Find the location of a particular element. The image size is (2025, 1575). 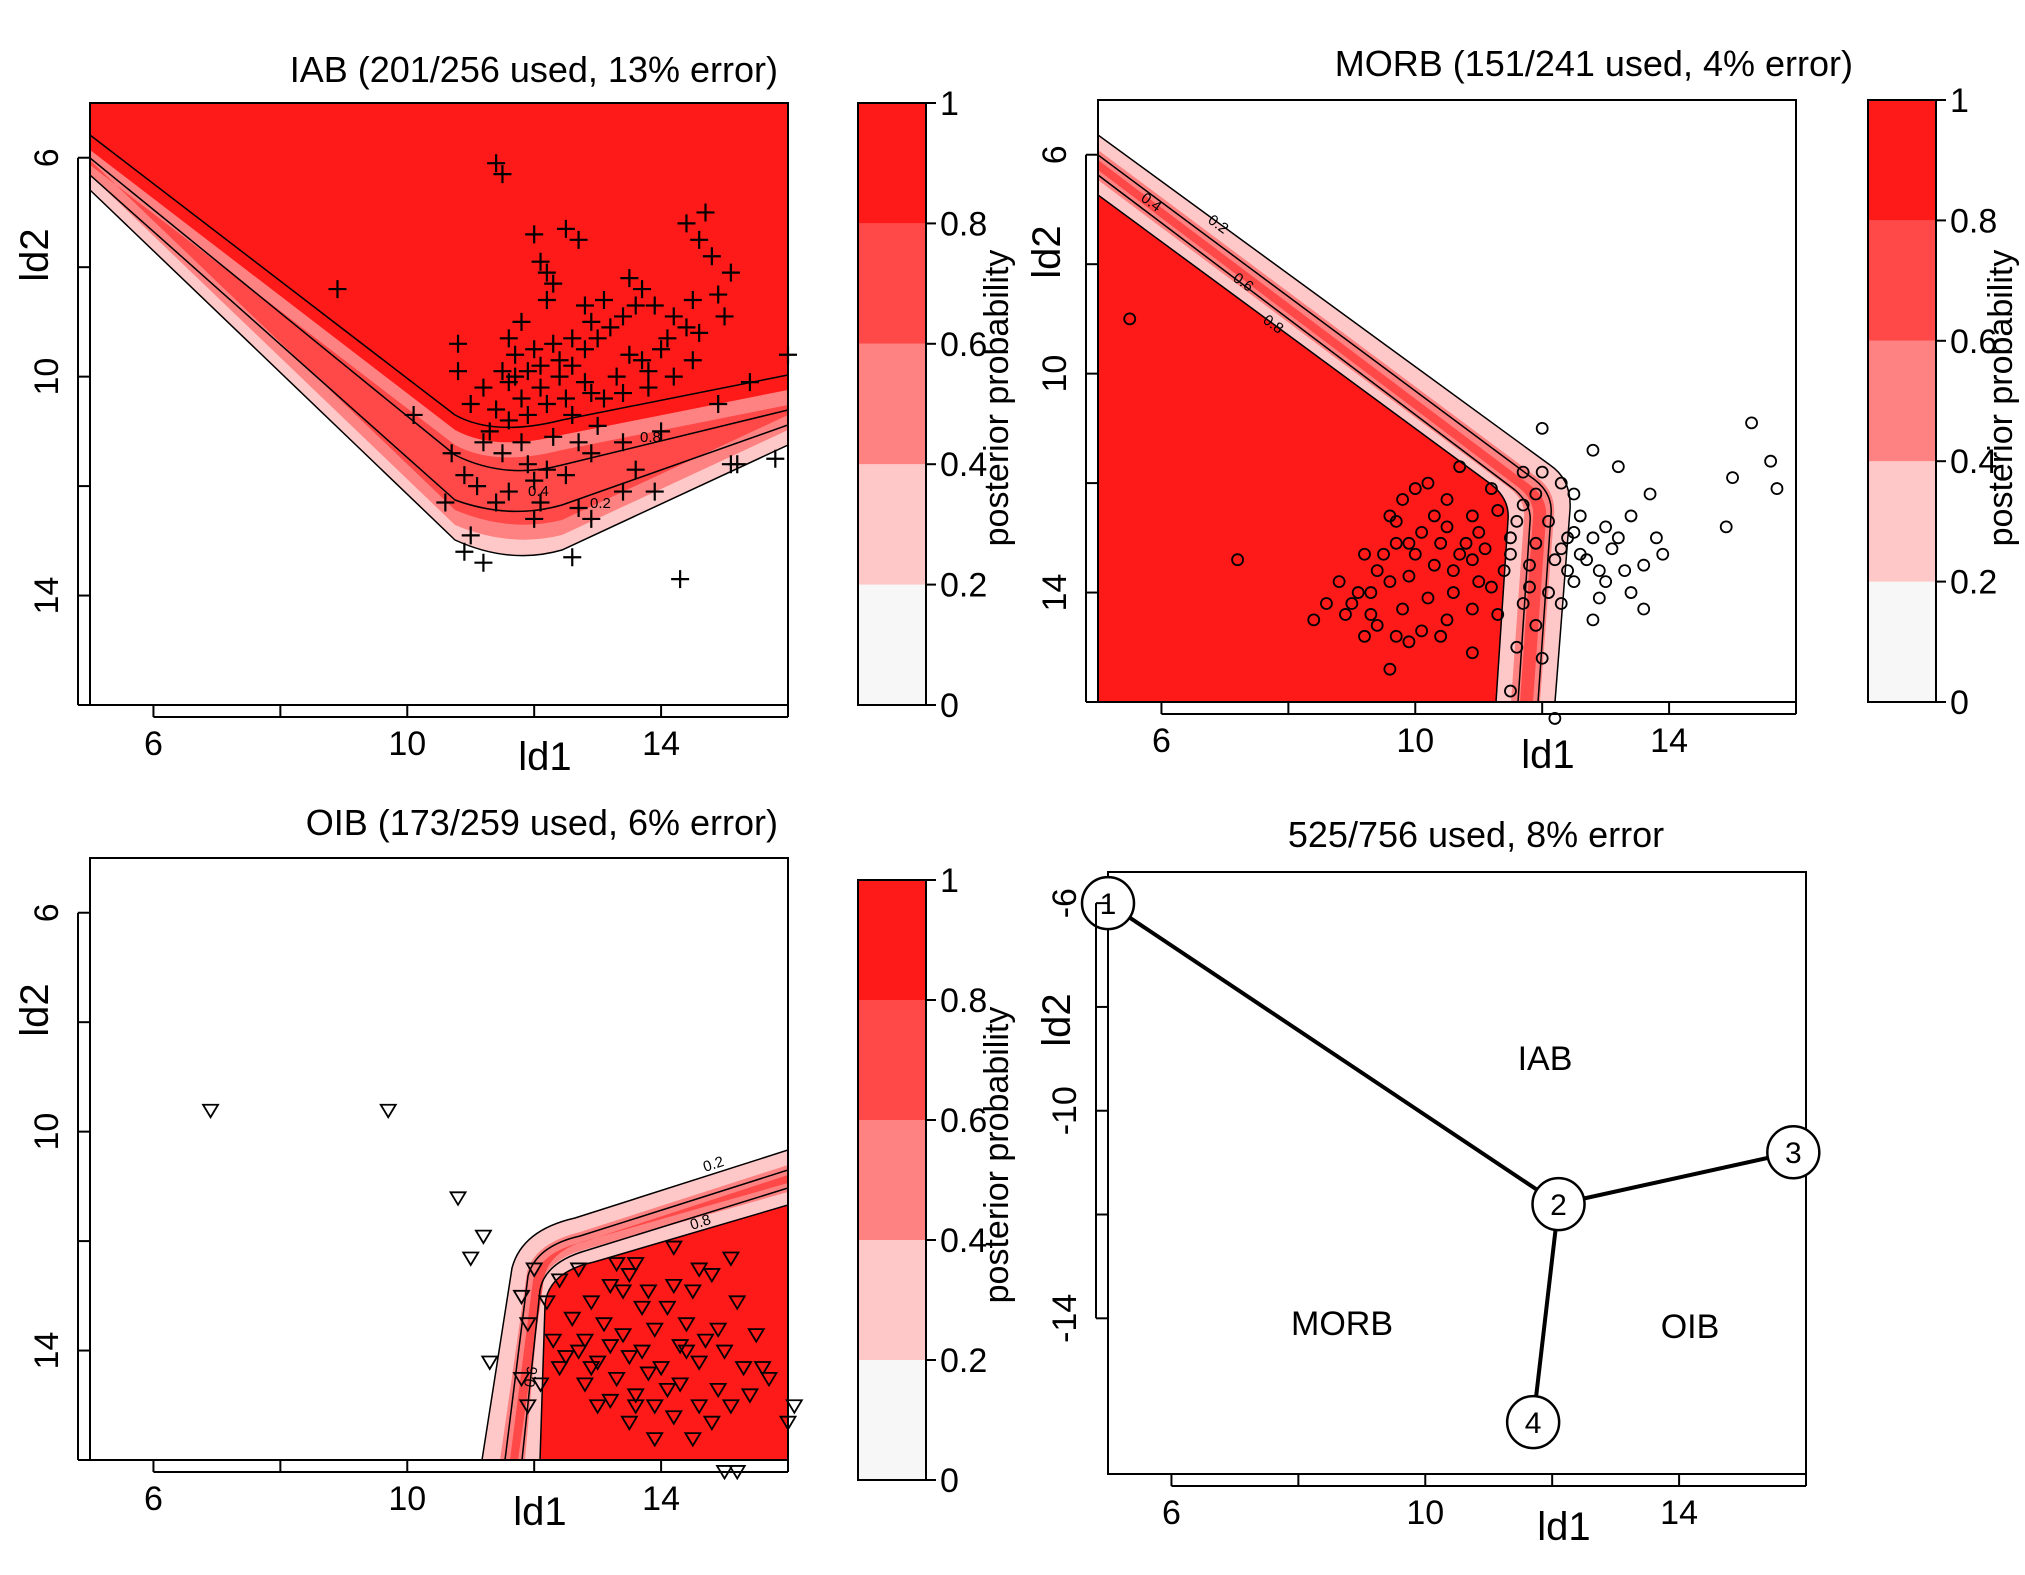

colorbar-tick-label: 1 is located at coordinates (949, 881).